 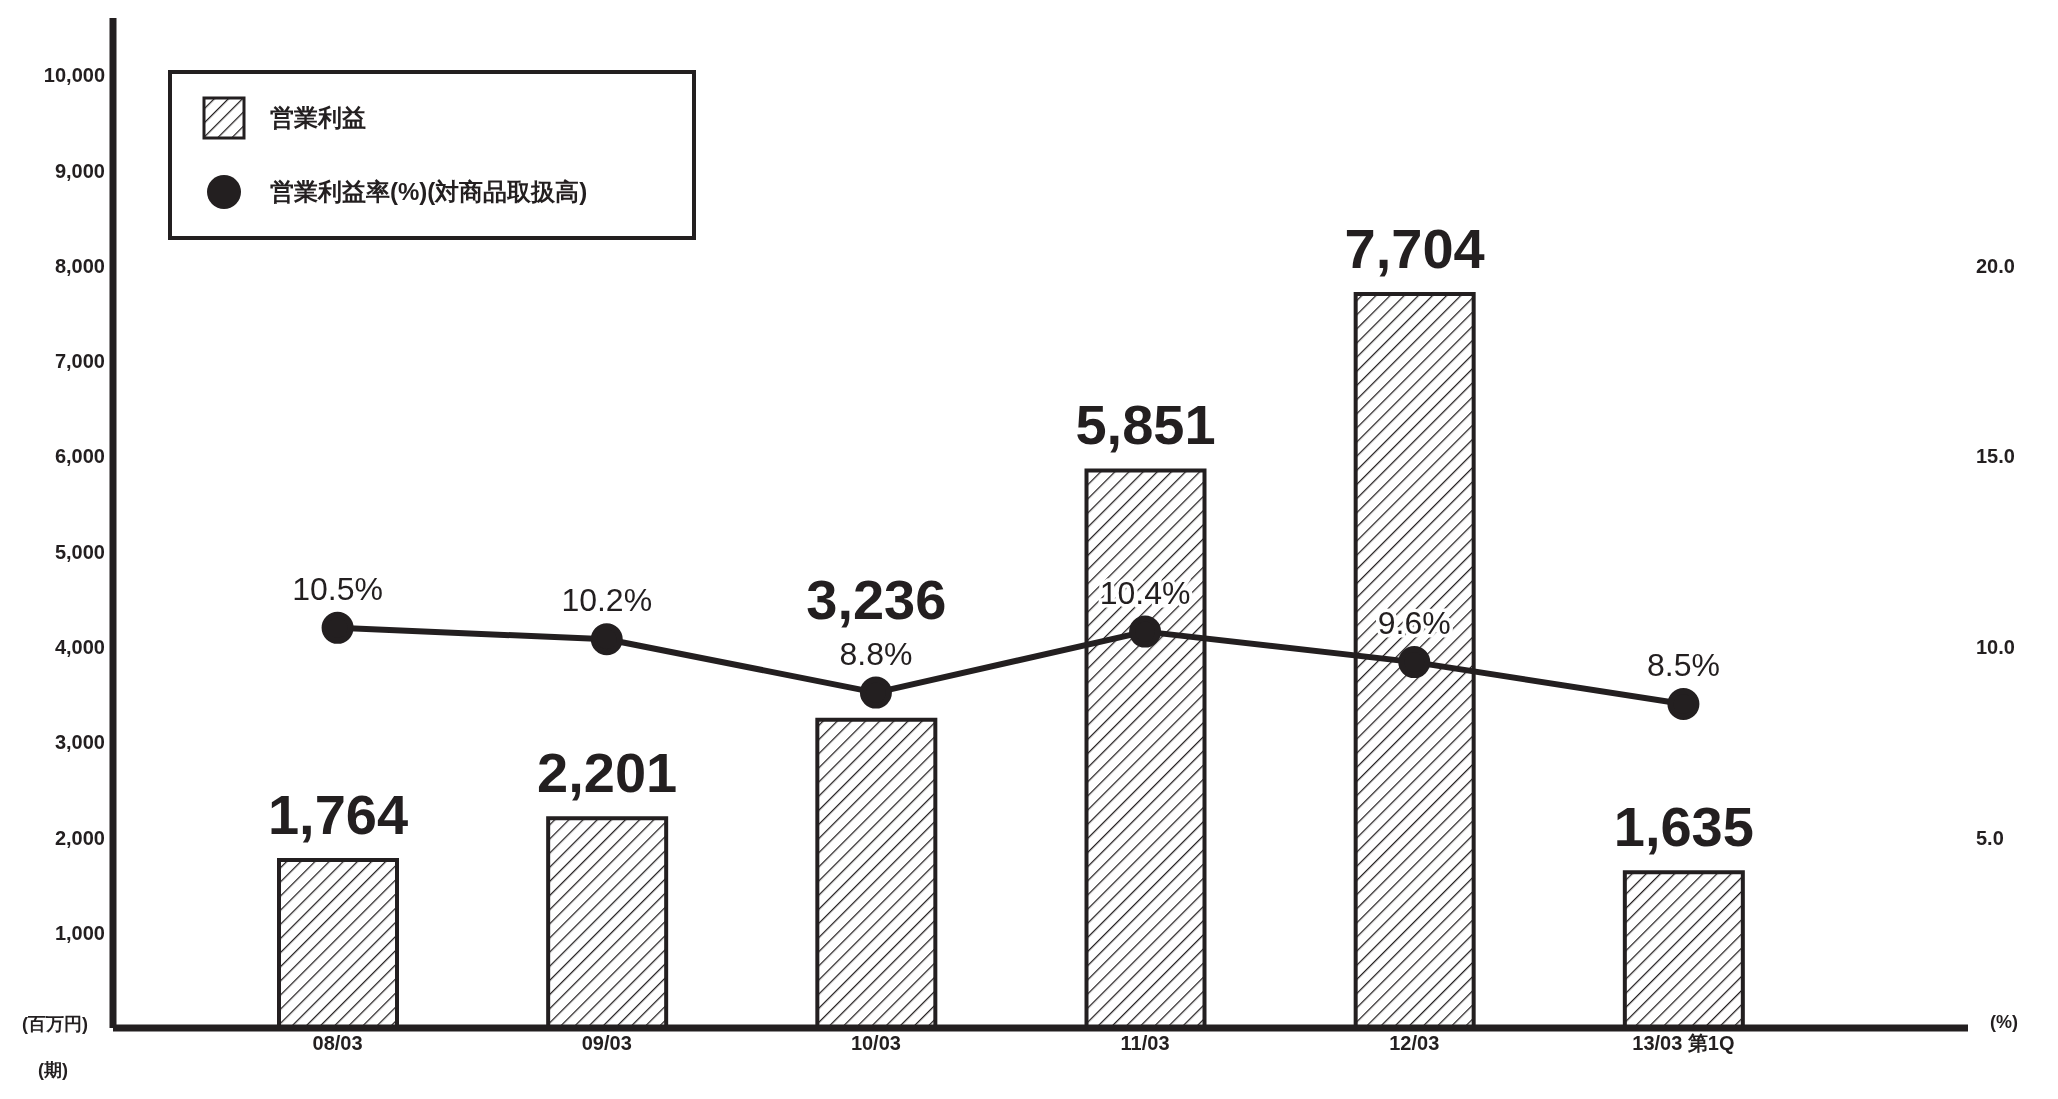 I want to click on y-tick-label: 7,000, so click(x=79, y=361).